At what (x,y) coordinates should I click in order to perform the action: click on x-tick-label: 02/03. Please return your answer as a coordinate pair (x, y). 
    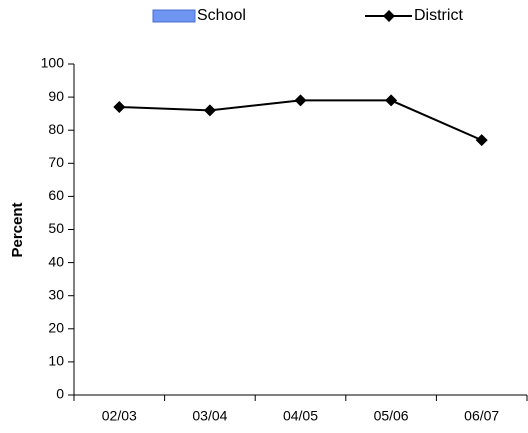
    Looking at the image, I should click on (119, 416).